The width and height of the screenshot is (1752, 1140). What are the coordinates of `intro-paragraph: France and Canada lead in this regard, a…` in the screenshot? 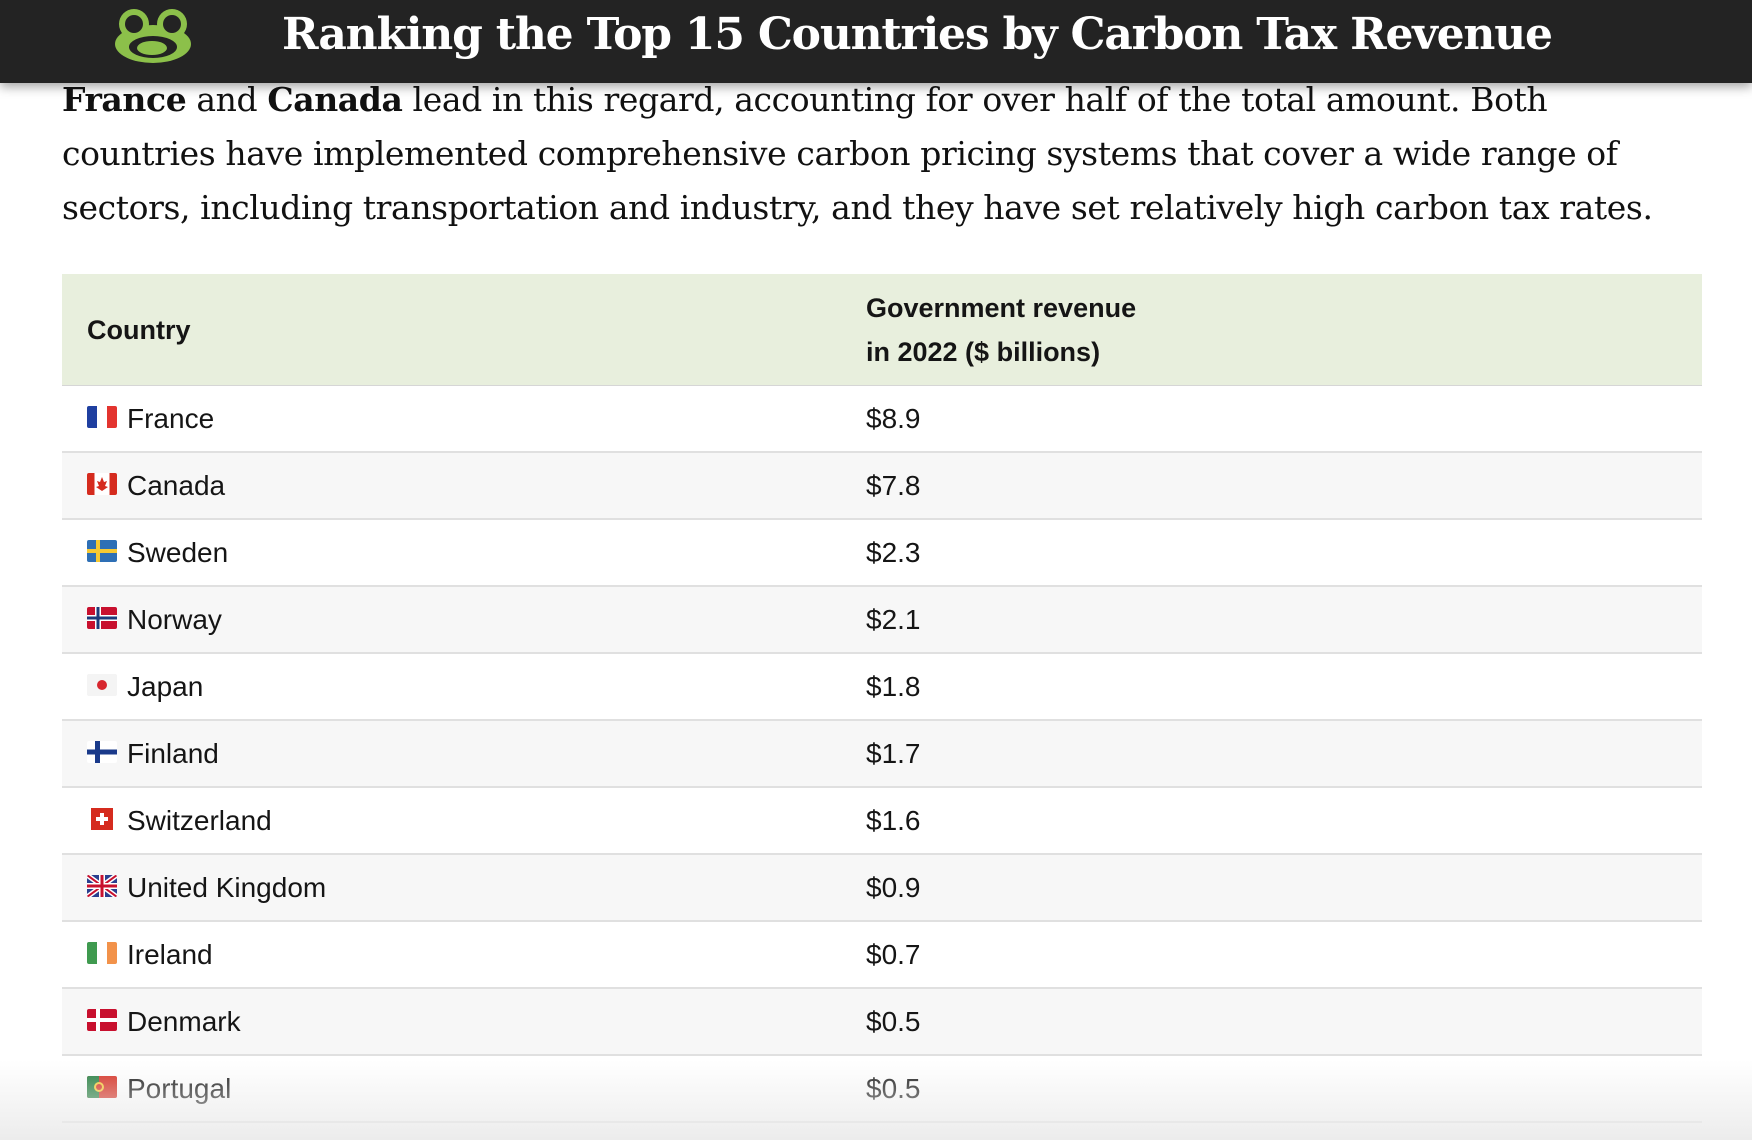 It's located at (882, 154).